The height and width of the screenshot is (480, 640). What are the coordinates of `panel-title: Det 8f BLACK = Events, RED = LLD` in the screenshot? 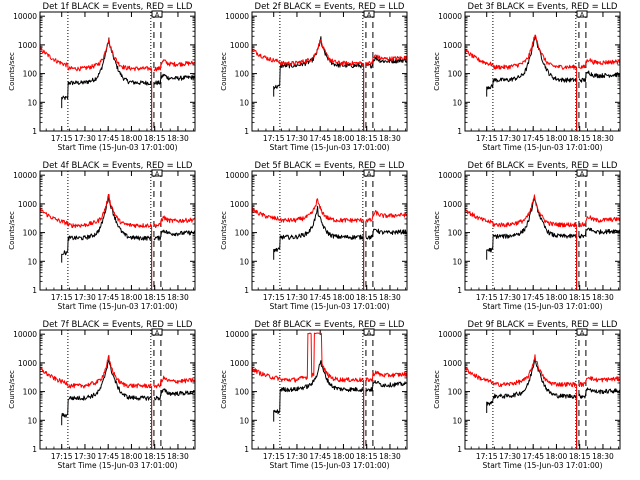 It's located at (330, 325).